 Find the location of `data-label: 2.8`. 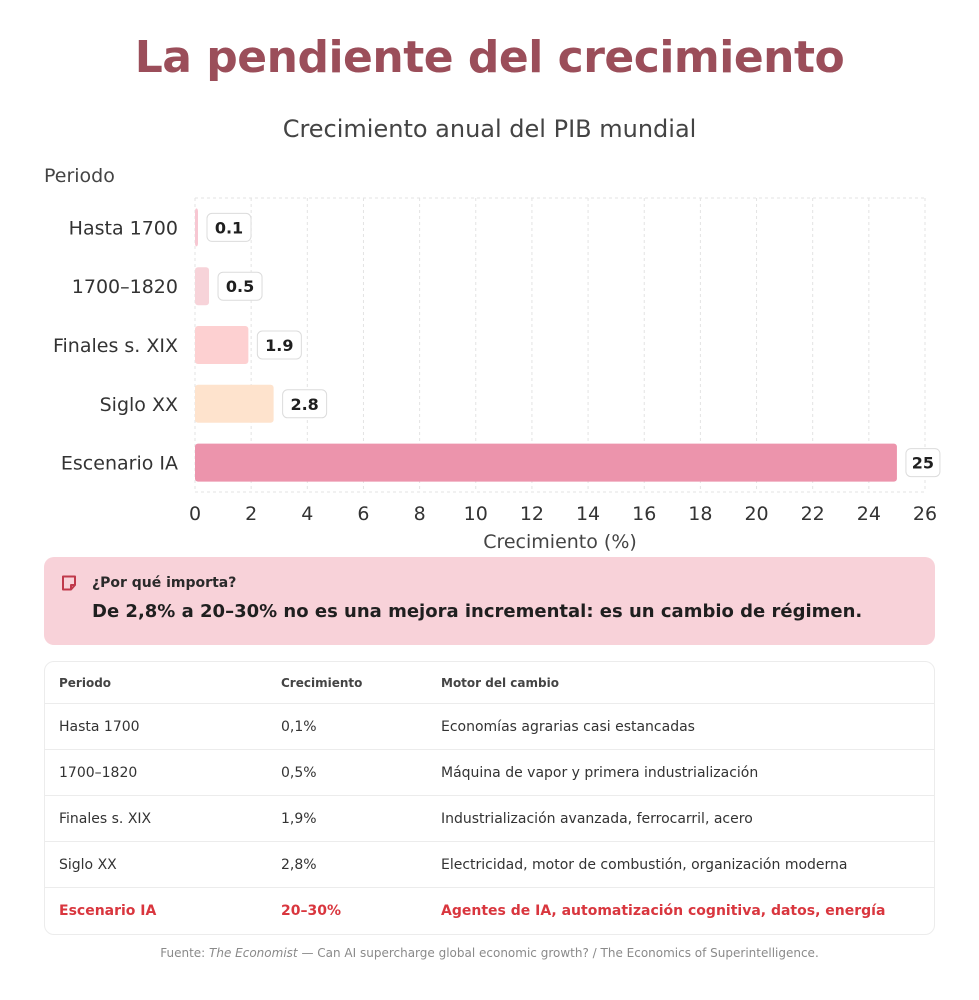

data-label: 2.8 is located at coordinates (304, 404).